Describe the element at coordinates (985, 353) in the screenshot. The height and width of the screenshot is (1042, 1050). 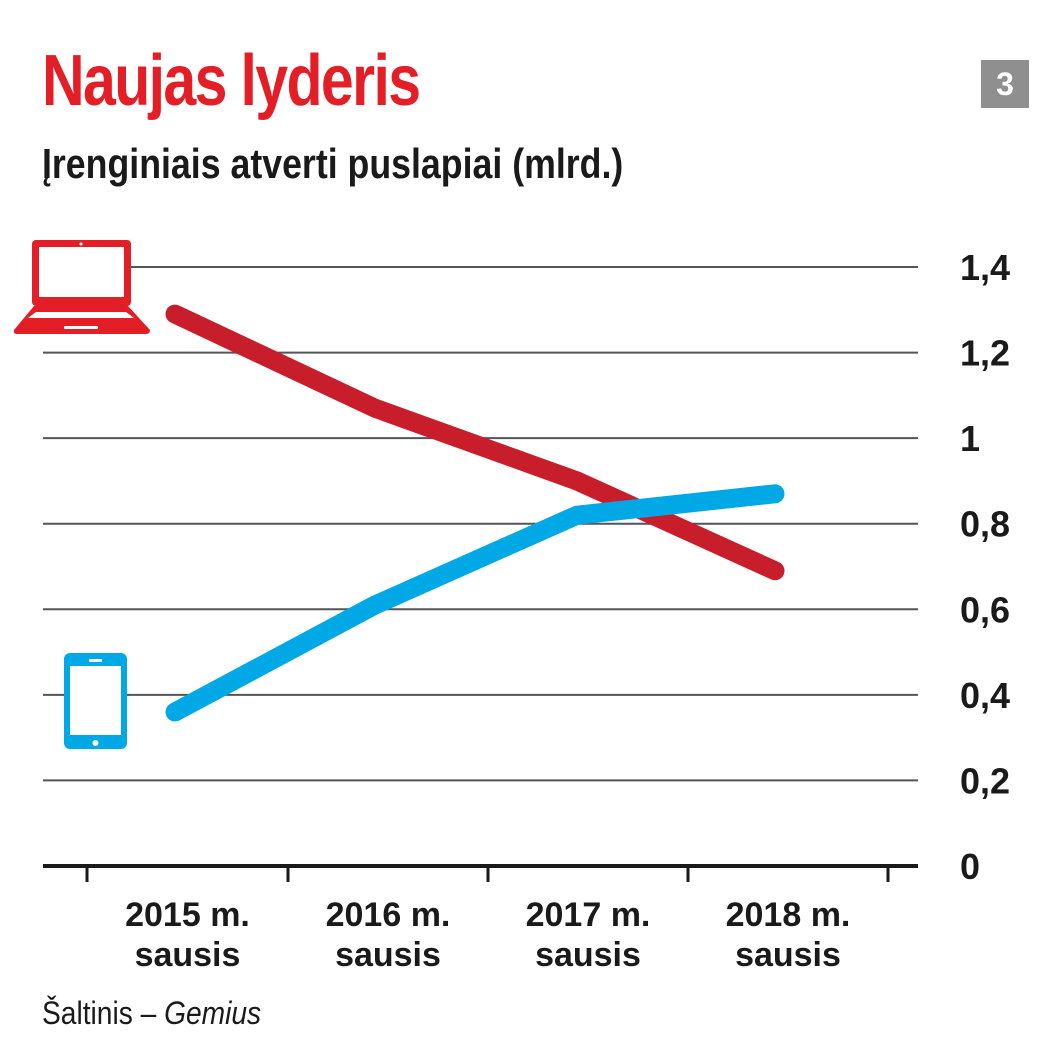
I see `y-tick-label: 1,2` at that location.